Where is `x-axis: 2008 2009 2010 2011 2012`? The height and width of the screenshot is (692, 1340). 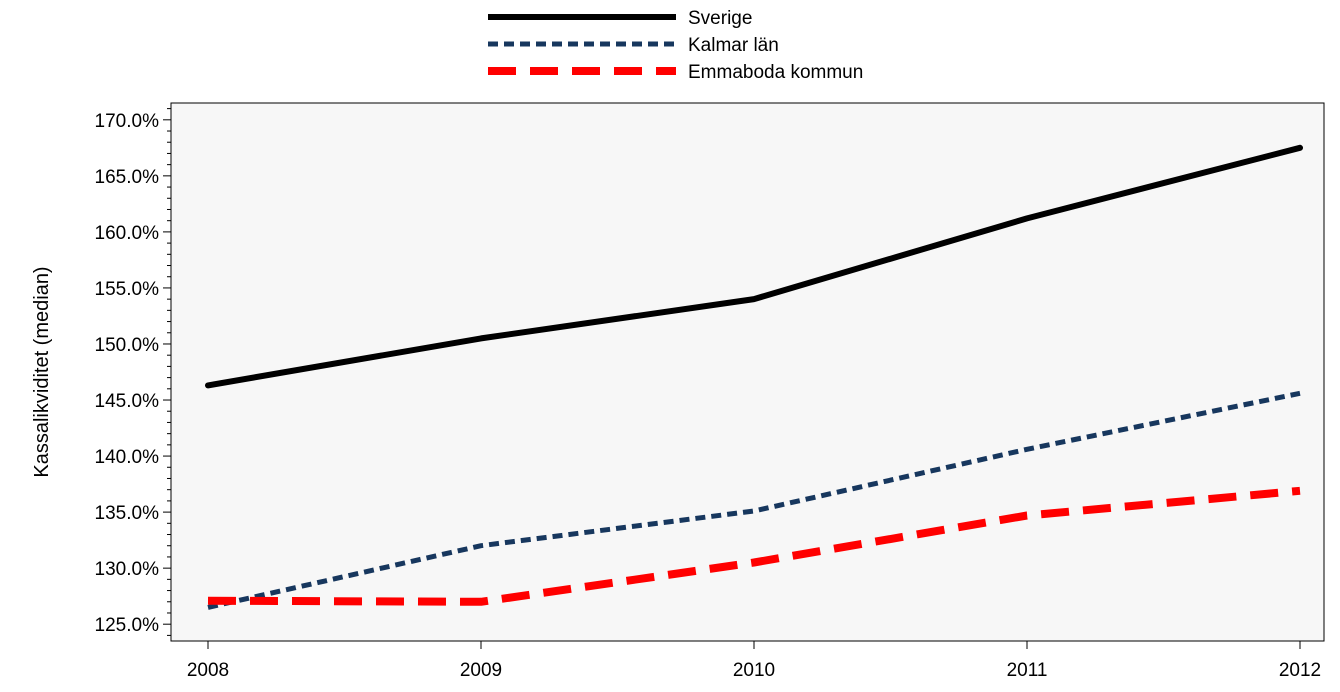 x-axis: 2008 2009 2010 2011 2012 is located at coordinates (754, 661).